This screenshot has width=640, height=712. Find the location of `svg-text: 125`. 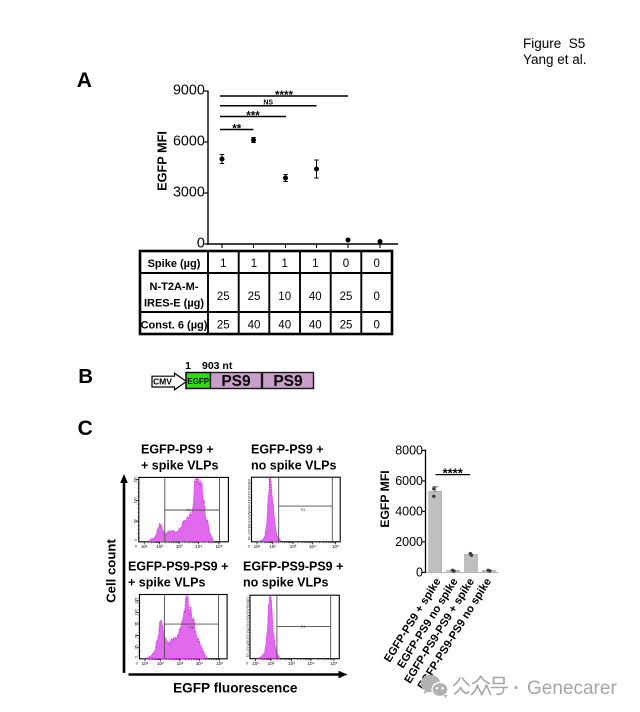

svg-text: 125 is located at coordinates (136, 601).